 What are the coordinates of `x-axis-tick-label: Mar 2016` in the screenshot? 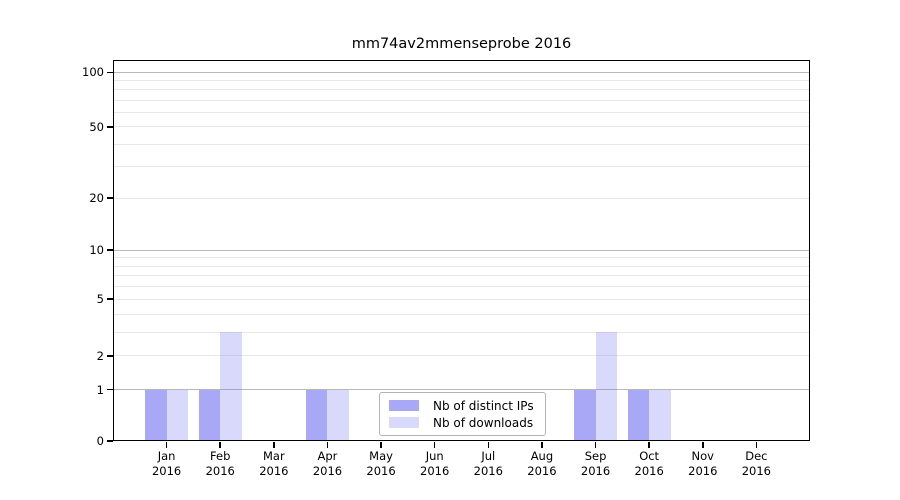 It's located at (274, 464).